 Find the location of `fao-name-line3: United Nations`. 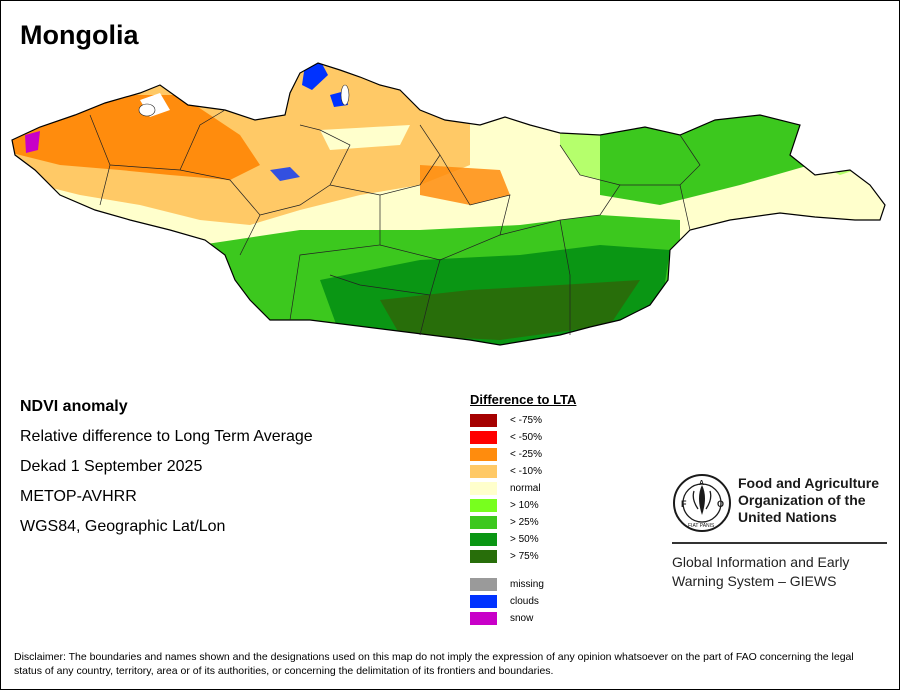

fao-name-line3: United Nations is located at coordinates (787, 517).